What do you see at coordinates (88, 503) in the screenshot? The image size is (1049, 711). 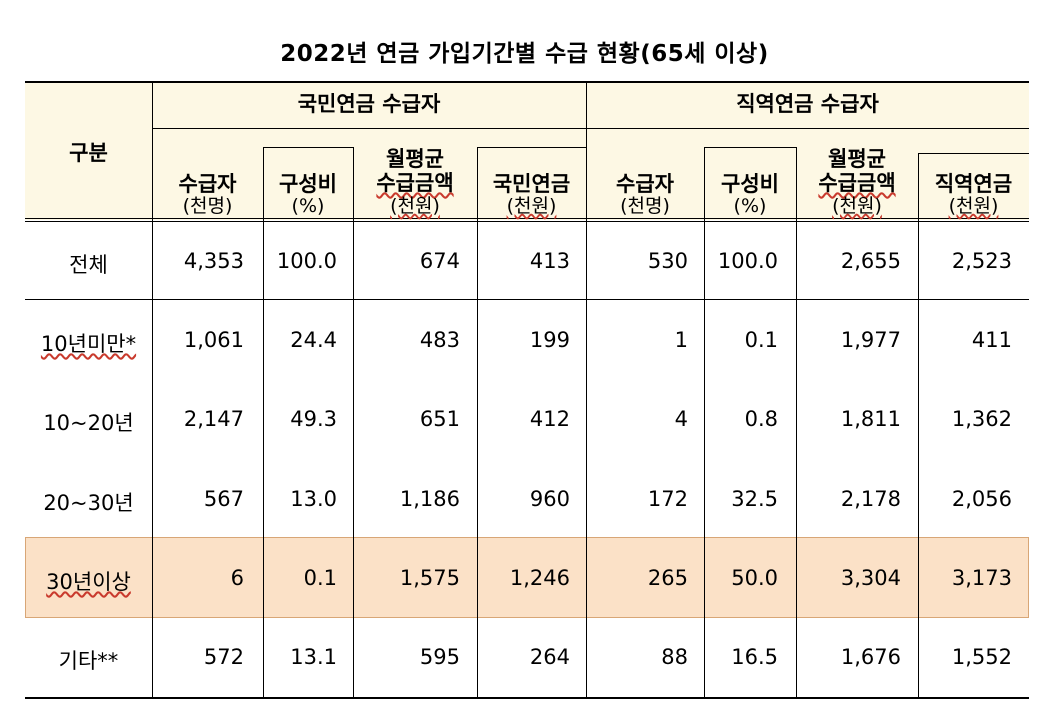 I see `row-label-20-30: 20~30년` at bounding box center [88, 503].